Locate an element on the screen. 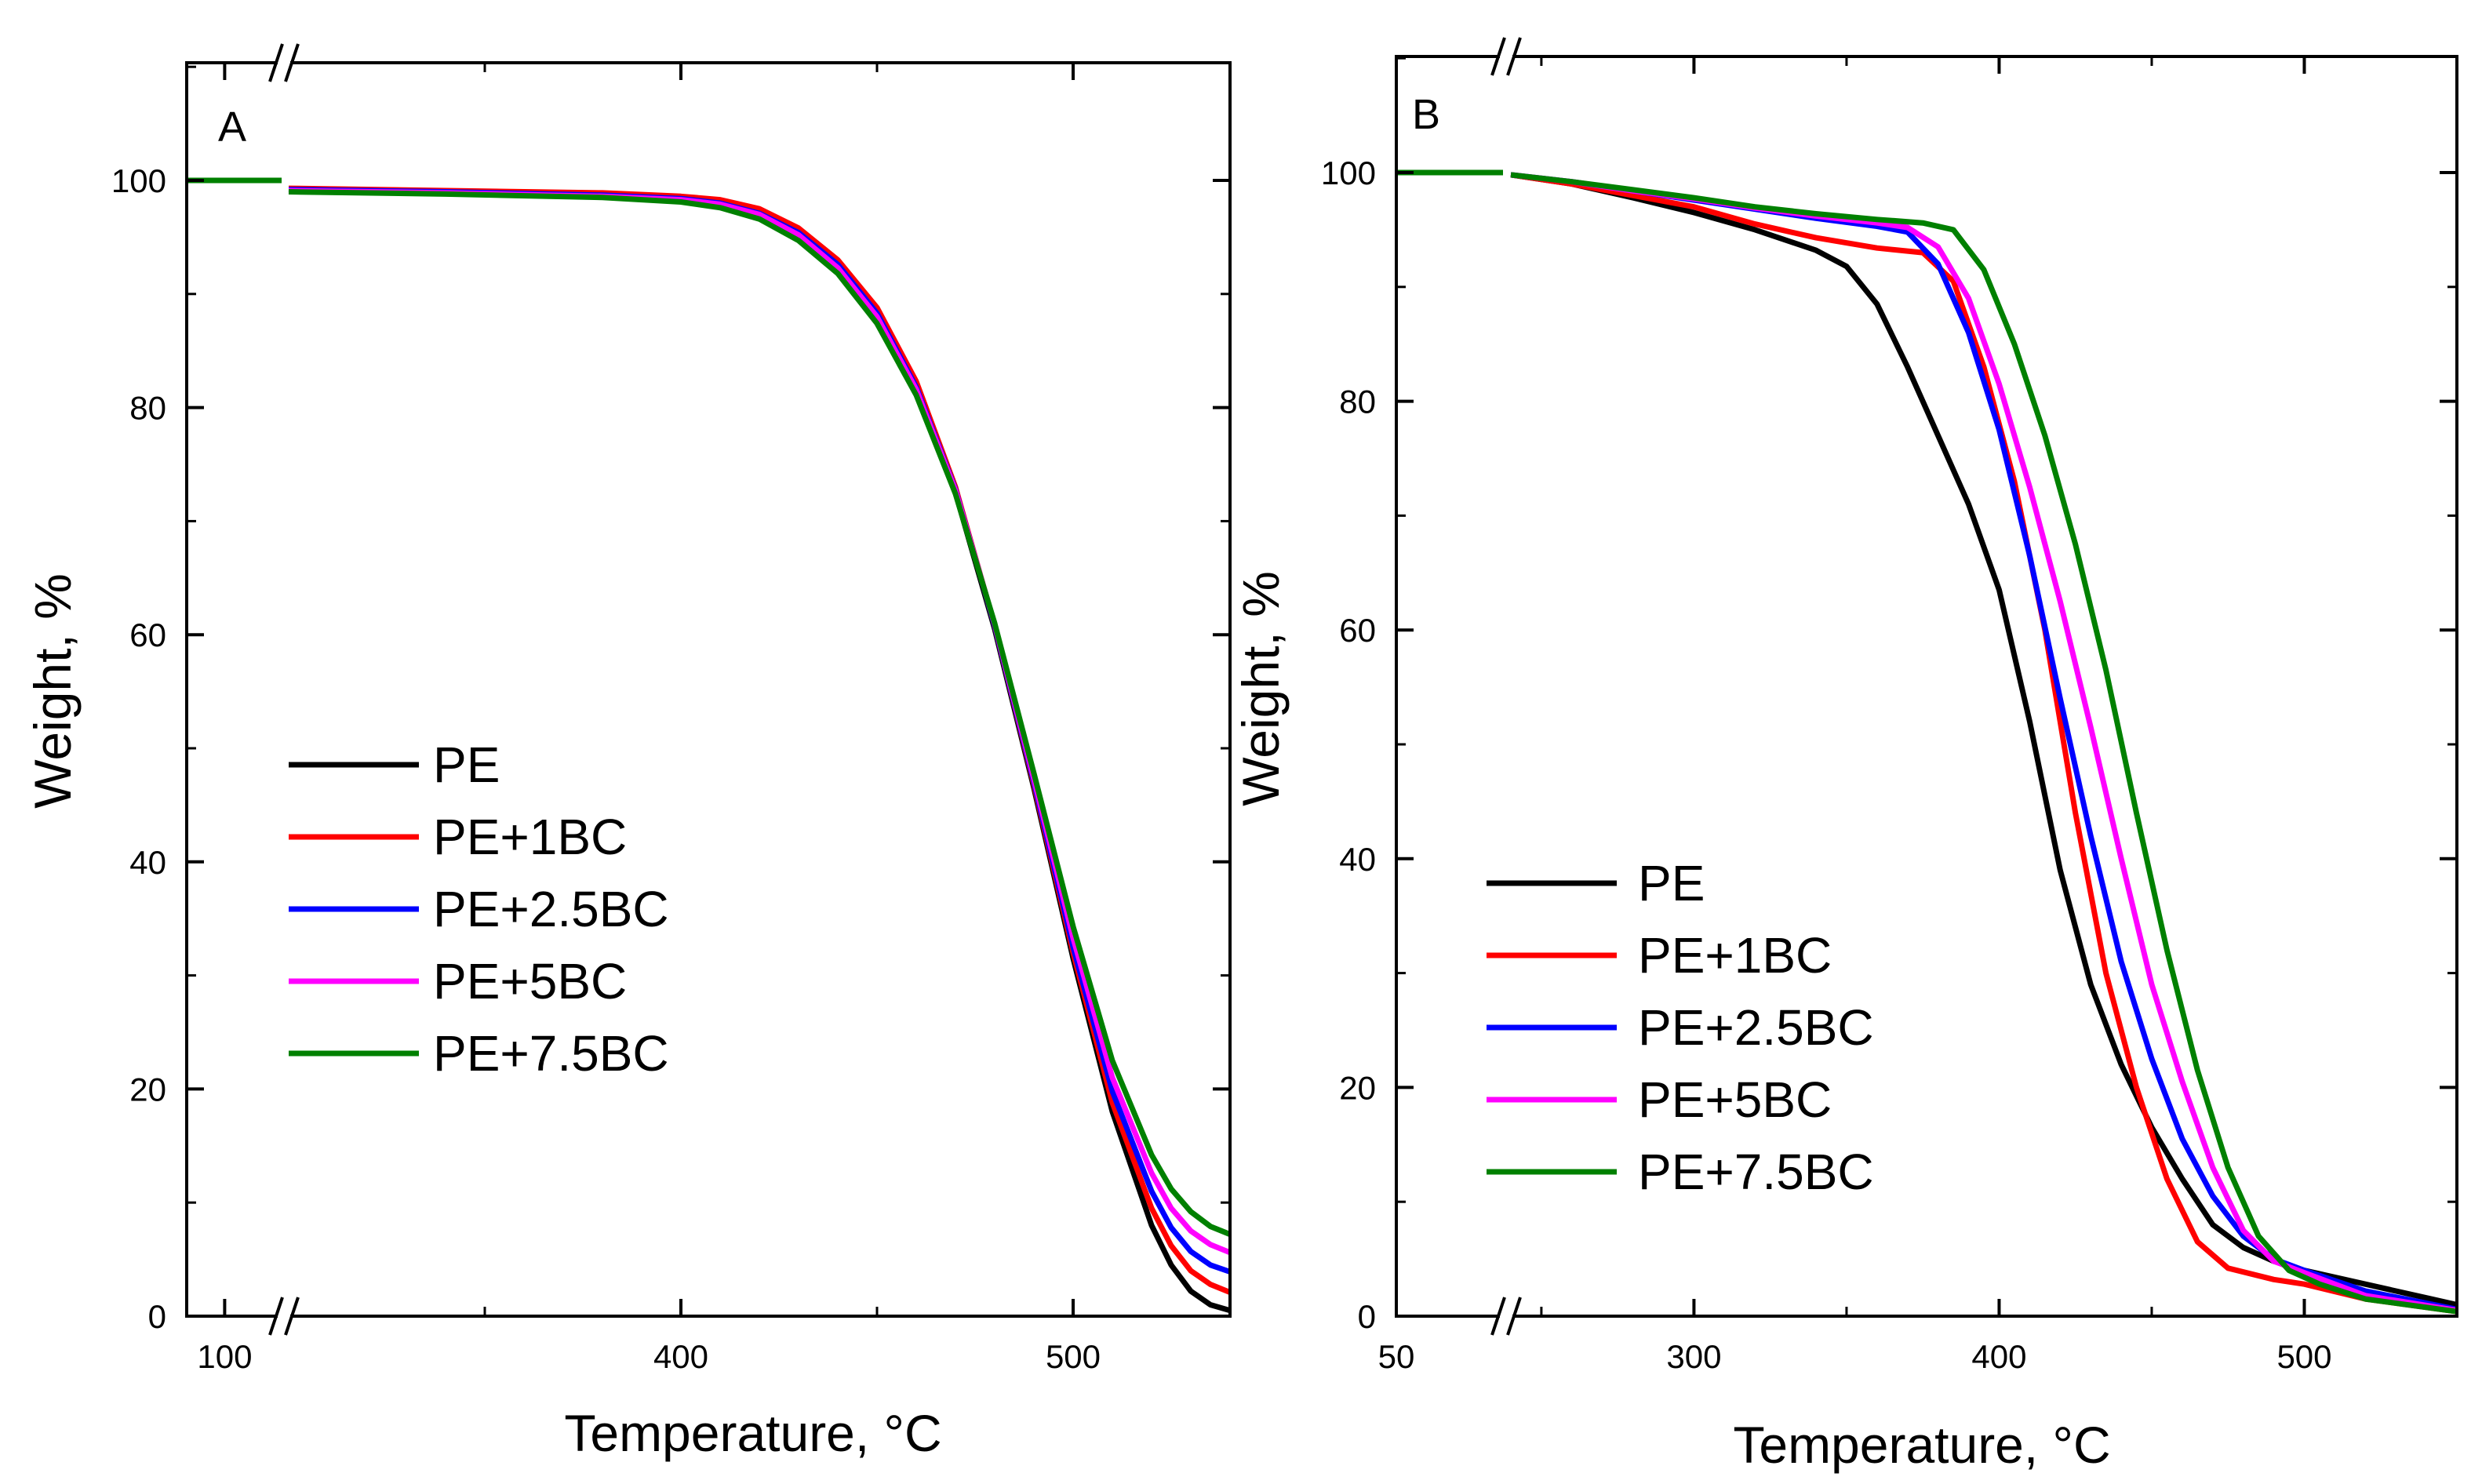 The width and height of the screenshot is (2482, 1484). x-tick-label: 100 is located at coordinates (224, 1356).